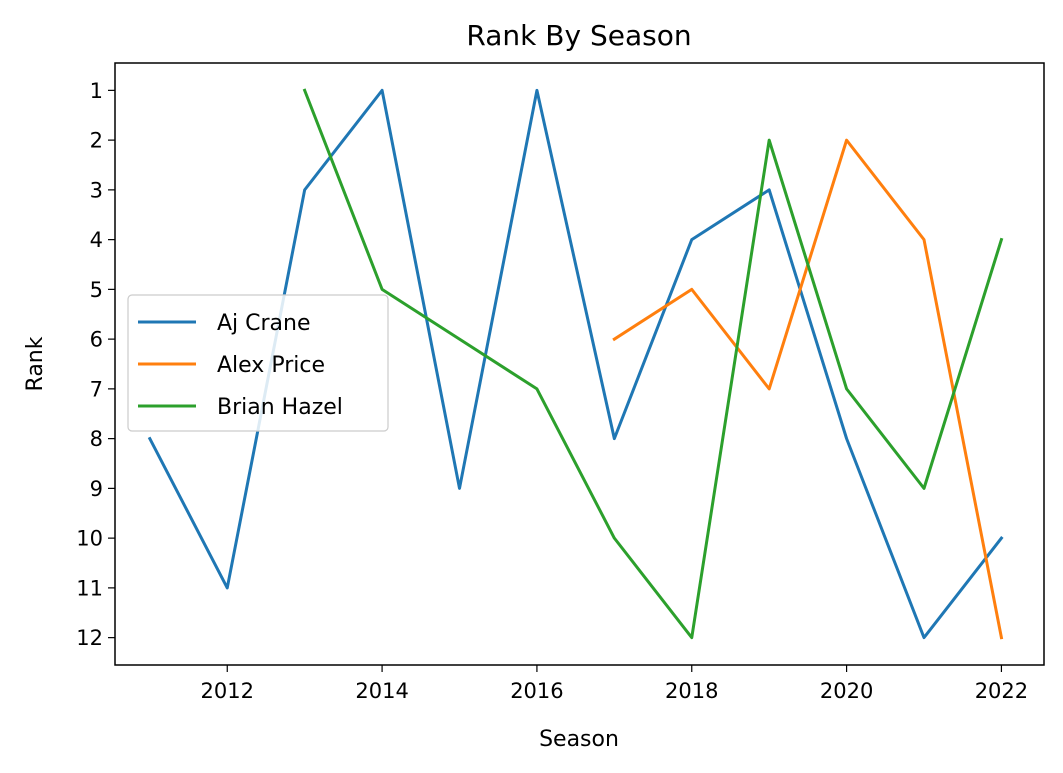  I want to click on x-axis: 2012 2014 2016 2018 2020 2022, so click(614, 684).